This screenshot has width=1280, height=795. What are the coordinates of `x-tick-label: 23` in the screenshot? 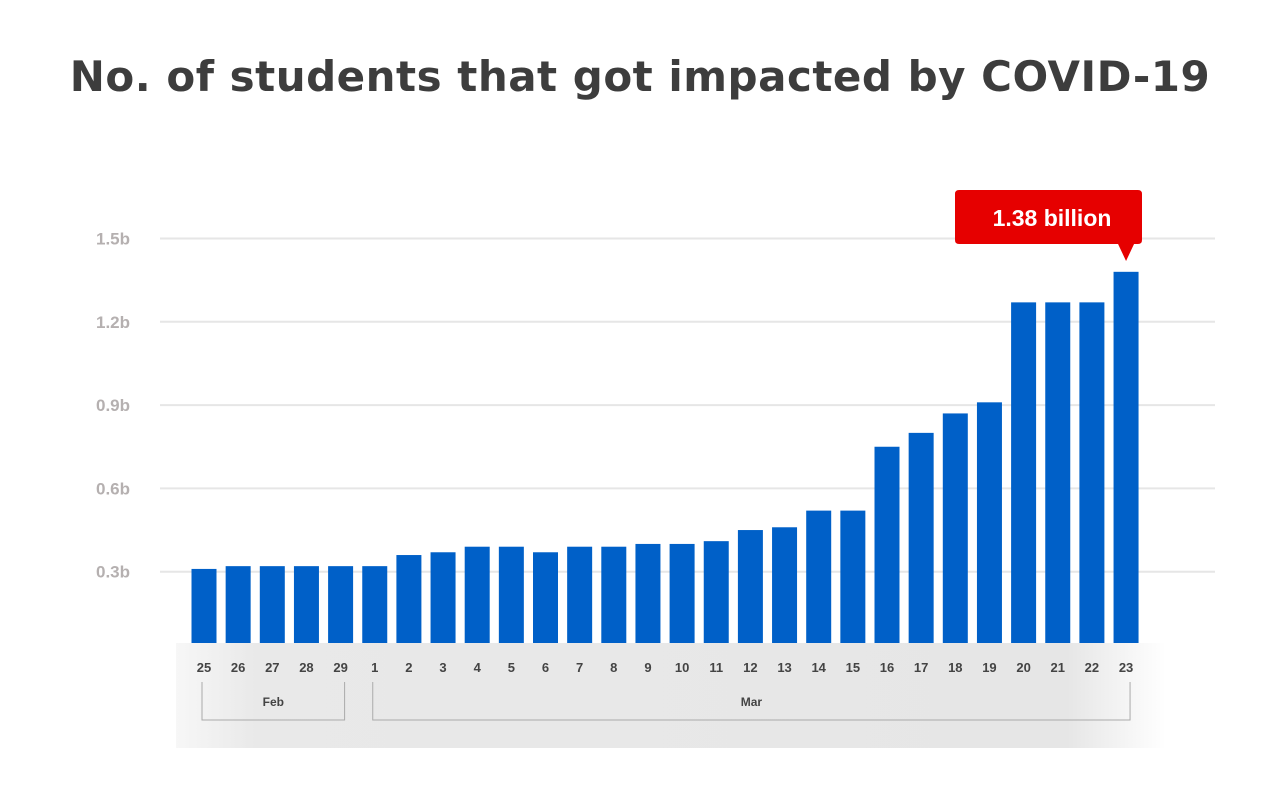 It's located at (1126, 667).